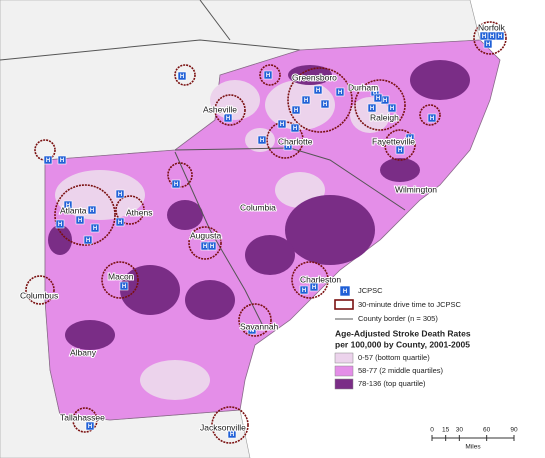 The width and height of the screenshot is (545, 458). Describe the element at coordinates (492, 27) in the screenshot. I see `city-label: Norfolk` at that location.